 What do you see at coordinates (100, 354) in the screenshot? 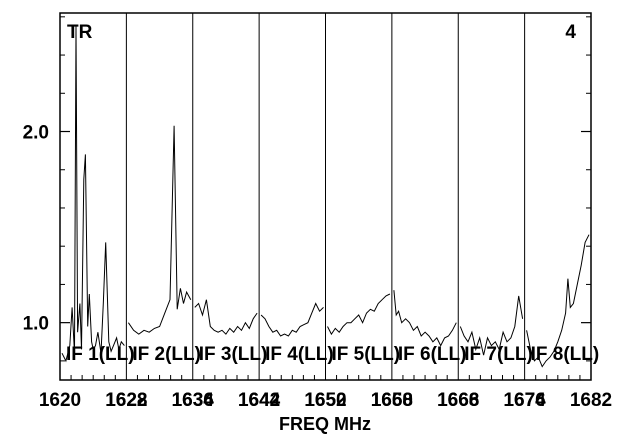
I see `panel-label: IF 1(LL)` at bounding box center [100, 354].